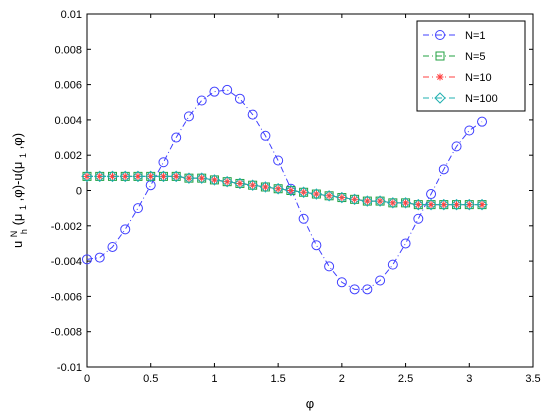  I want to click on x-tick-label: 3.5, so click(532, 379).